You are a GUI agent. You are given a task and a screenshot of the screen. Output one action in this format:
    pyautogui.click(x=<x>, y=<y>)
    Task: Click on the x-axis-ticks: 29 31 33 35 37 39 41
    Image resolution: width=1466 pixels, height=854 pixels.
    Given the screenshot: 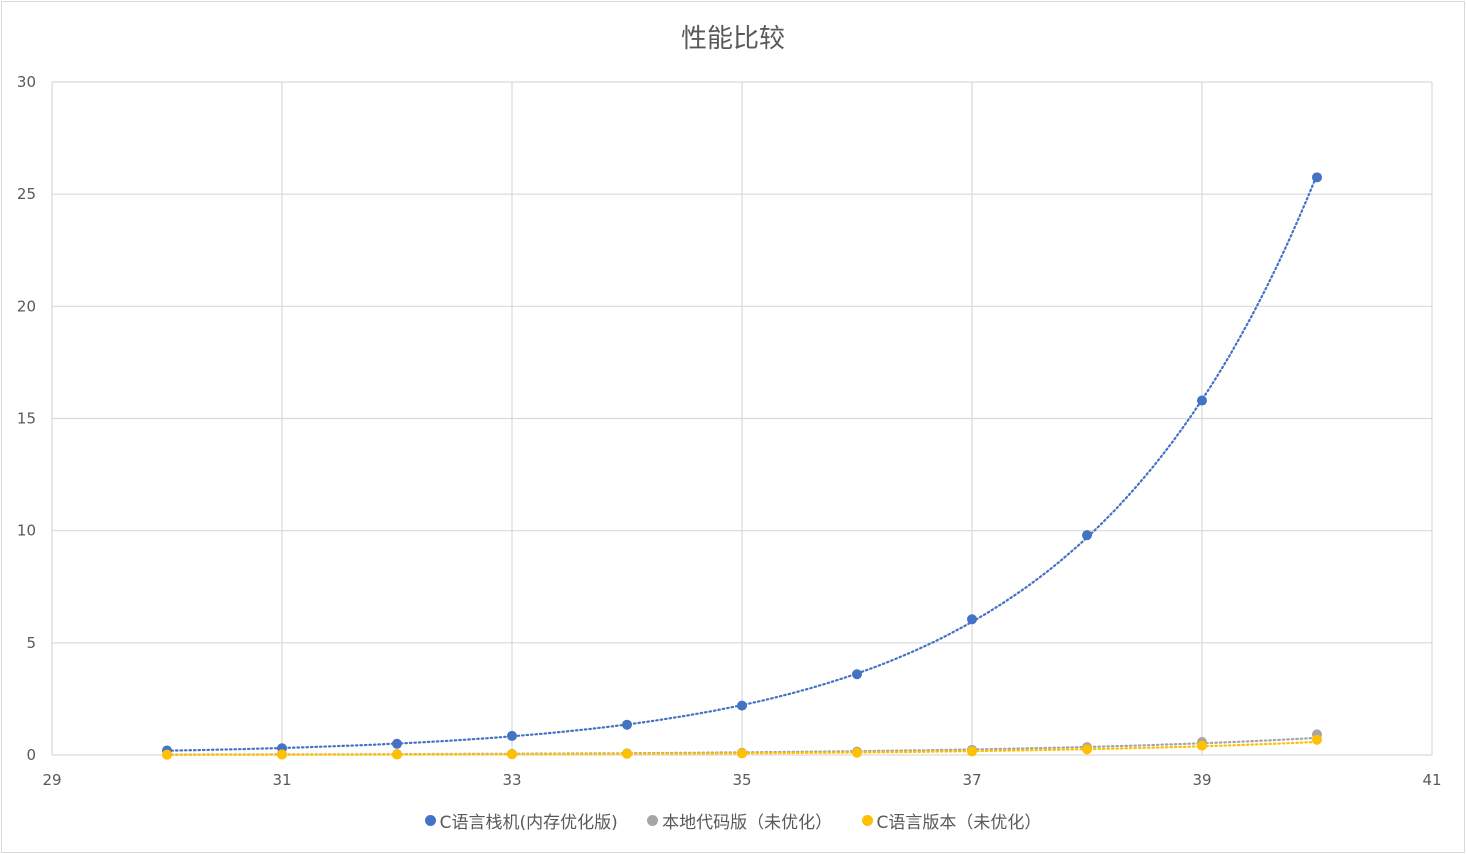 What is the action you would take?
    pyautogui.click(x=741, y=780)
    